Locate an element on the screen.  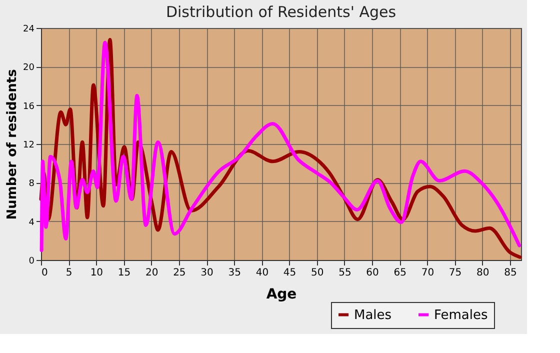
y-tick-label: 24 is located at coordinates (29, 29).